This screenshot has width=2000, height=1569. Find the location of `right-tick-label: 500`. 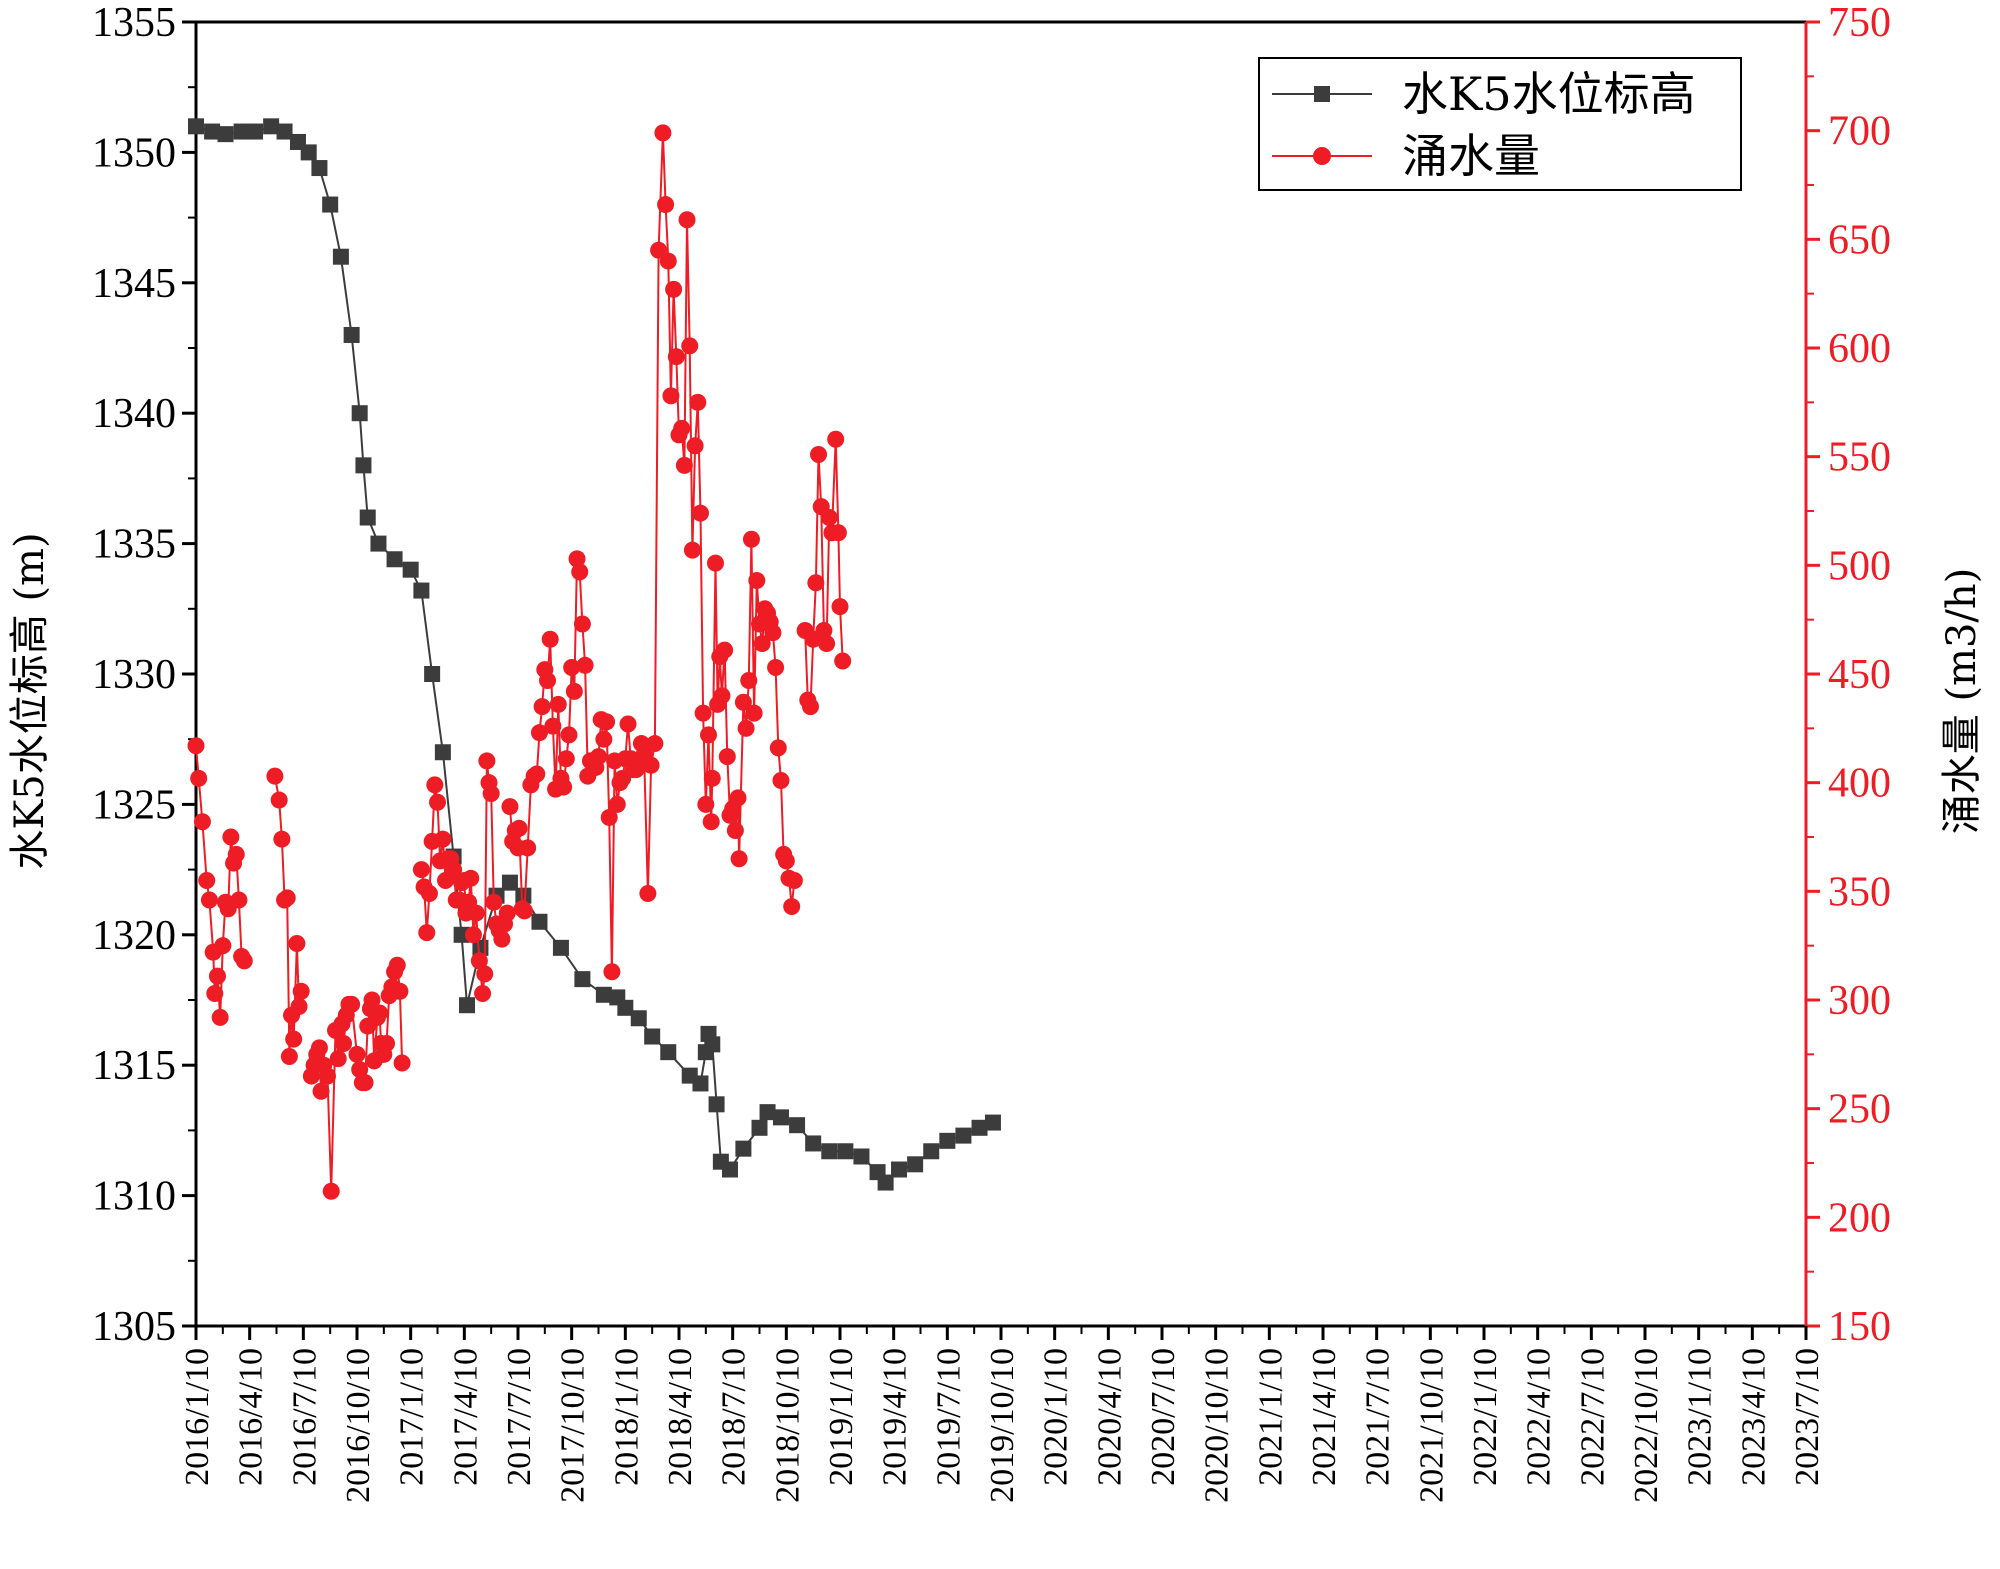

right-tick-label: 500 is located at coordinates (1859, 566).